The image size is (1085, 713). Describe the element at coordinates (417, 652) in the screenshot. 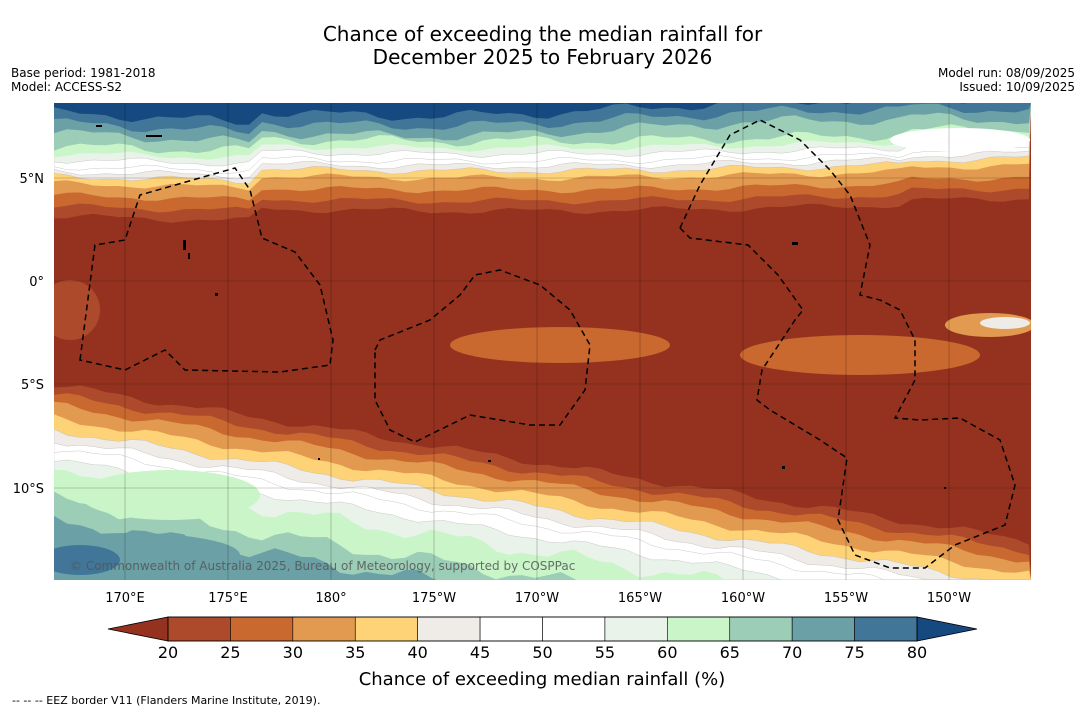

I see `colorbar-tick-label: 40` at that location.